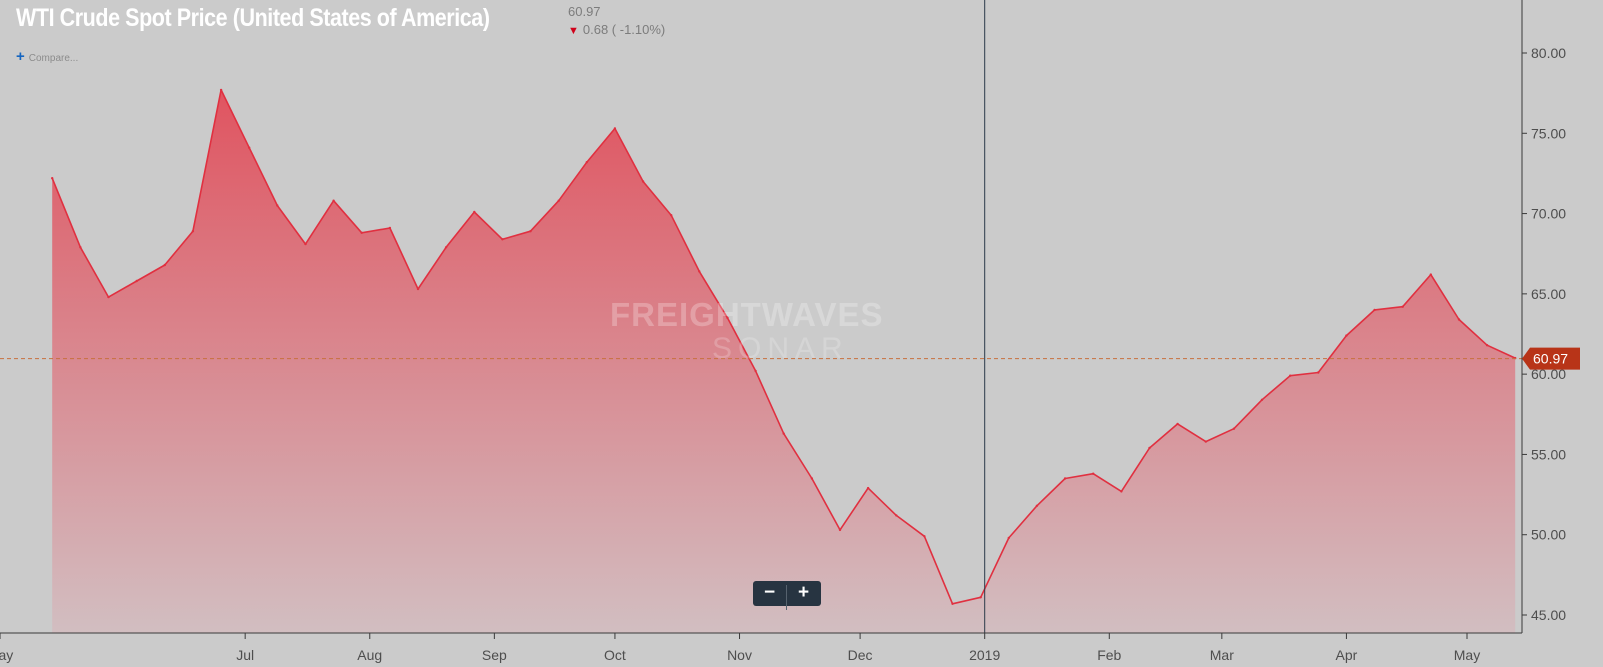 Image resolution: width=1603 pixels, height=667 pixels. Describe the element at coordinates (1109, 655) in the screenshot. I see `x-tick-label: Feb` at that location.